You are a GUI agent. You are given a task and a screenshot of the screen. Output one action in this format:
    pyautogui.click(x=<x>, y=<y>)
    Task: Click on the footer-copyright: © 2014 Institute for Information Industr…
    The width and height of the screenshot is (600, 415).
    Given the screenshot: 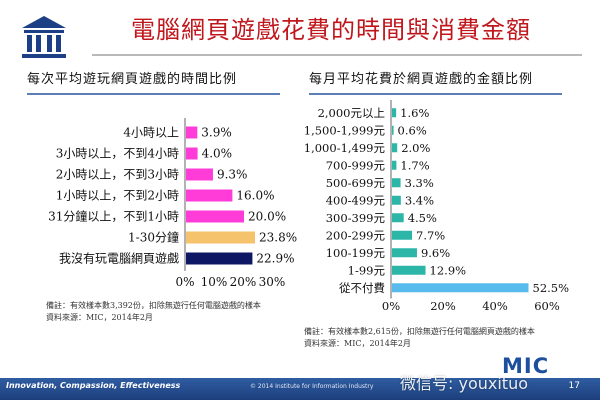 What is the action you would take?
    pyautogui.click(x=312, y=386)
    